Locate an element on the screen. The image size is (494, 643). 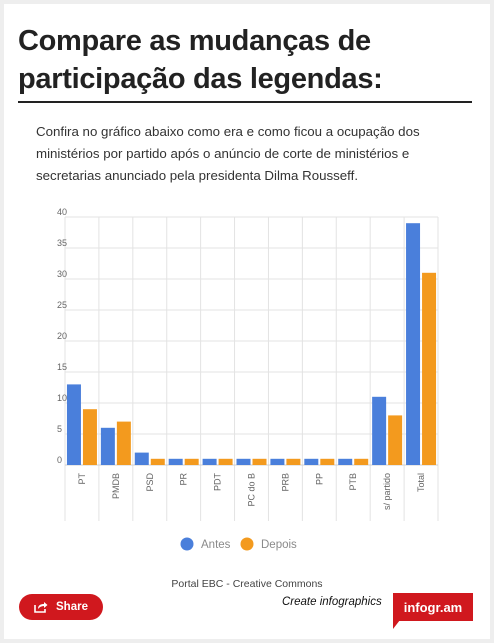
share-label: Share is located at coordinates (72, 607).